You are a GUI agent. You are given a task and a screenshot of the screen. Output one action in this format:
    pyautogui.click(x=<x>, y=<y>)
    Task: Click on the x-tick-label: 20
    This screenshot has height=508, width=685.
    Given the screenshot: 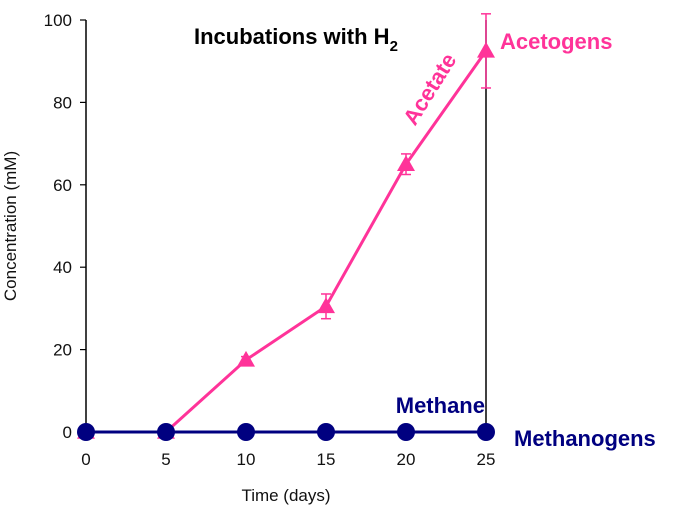 What is the action you would take?
    pyautogui.click(x=406, y=459)
    